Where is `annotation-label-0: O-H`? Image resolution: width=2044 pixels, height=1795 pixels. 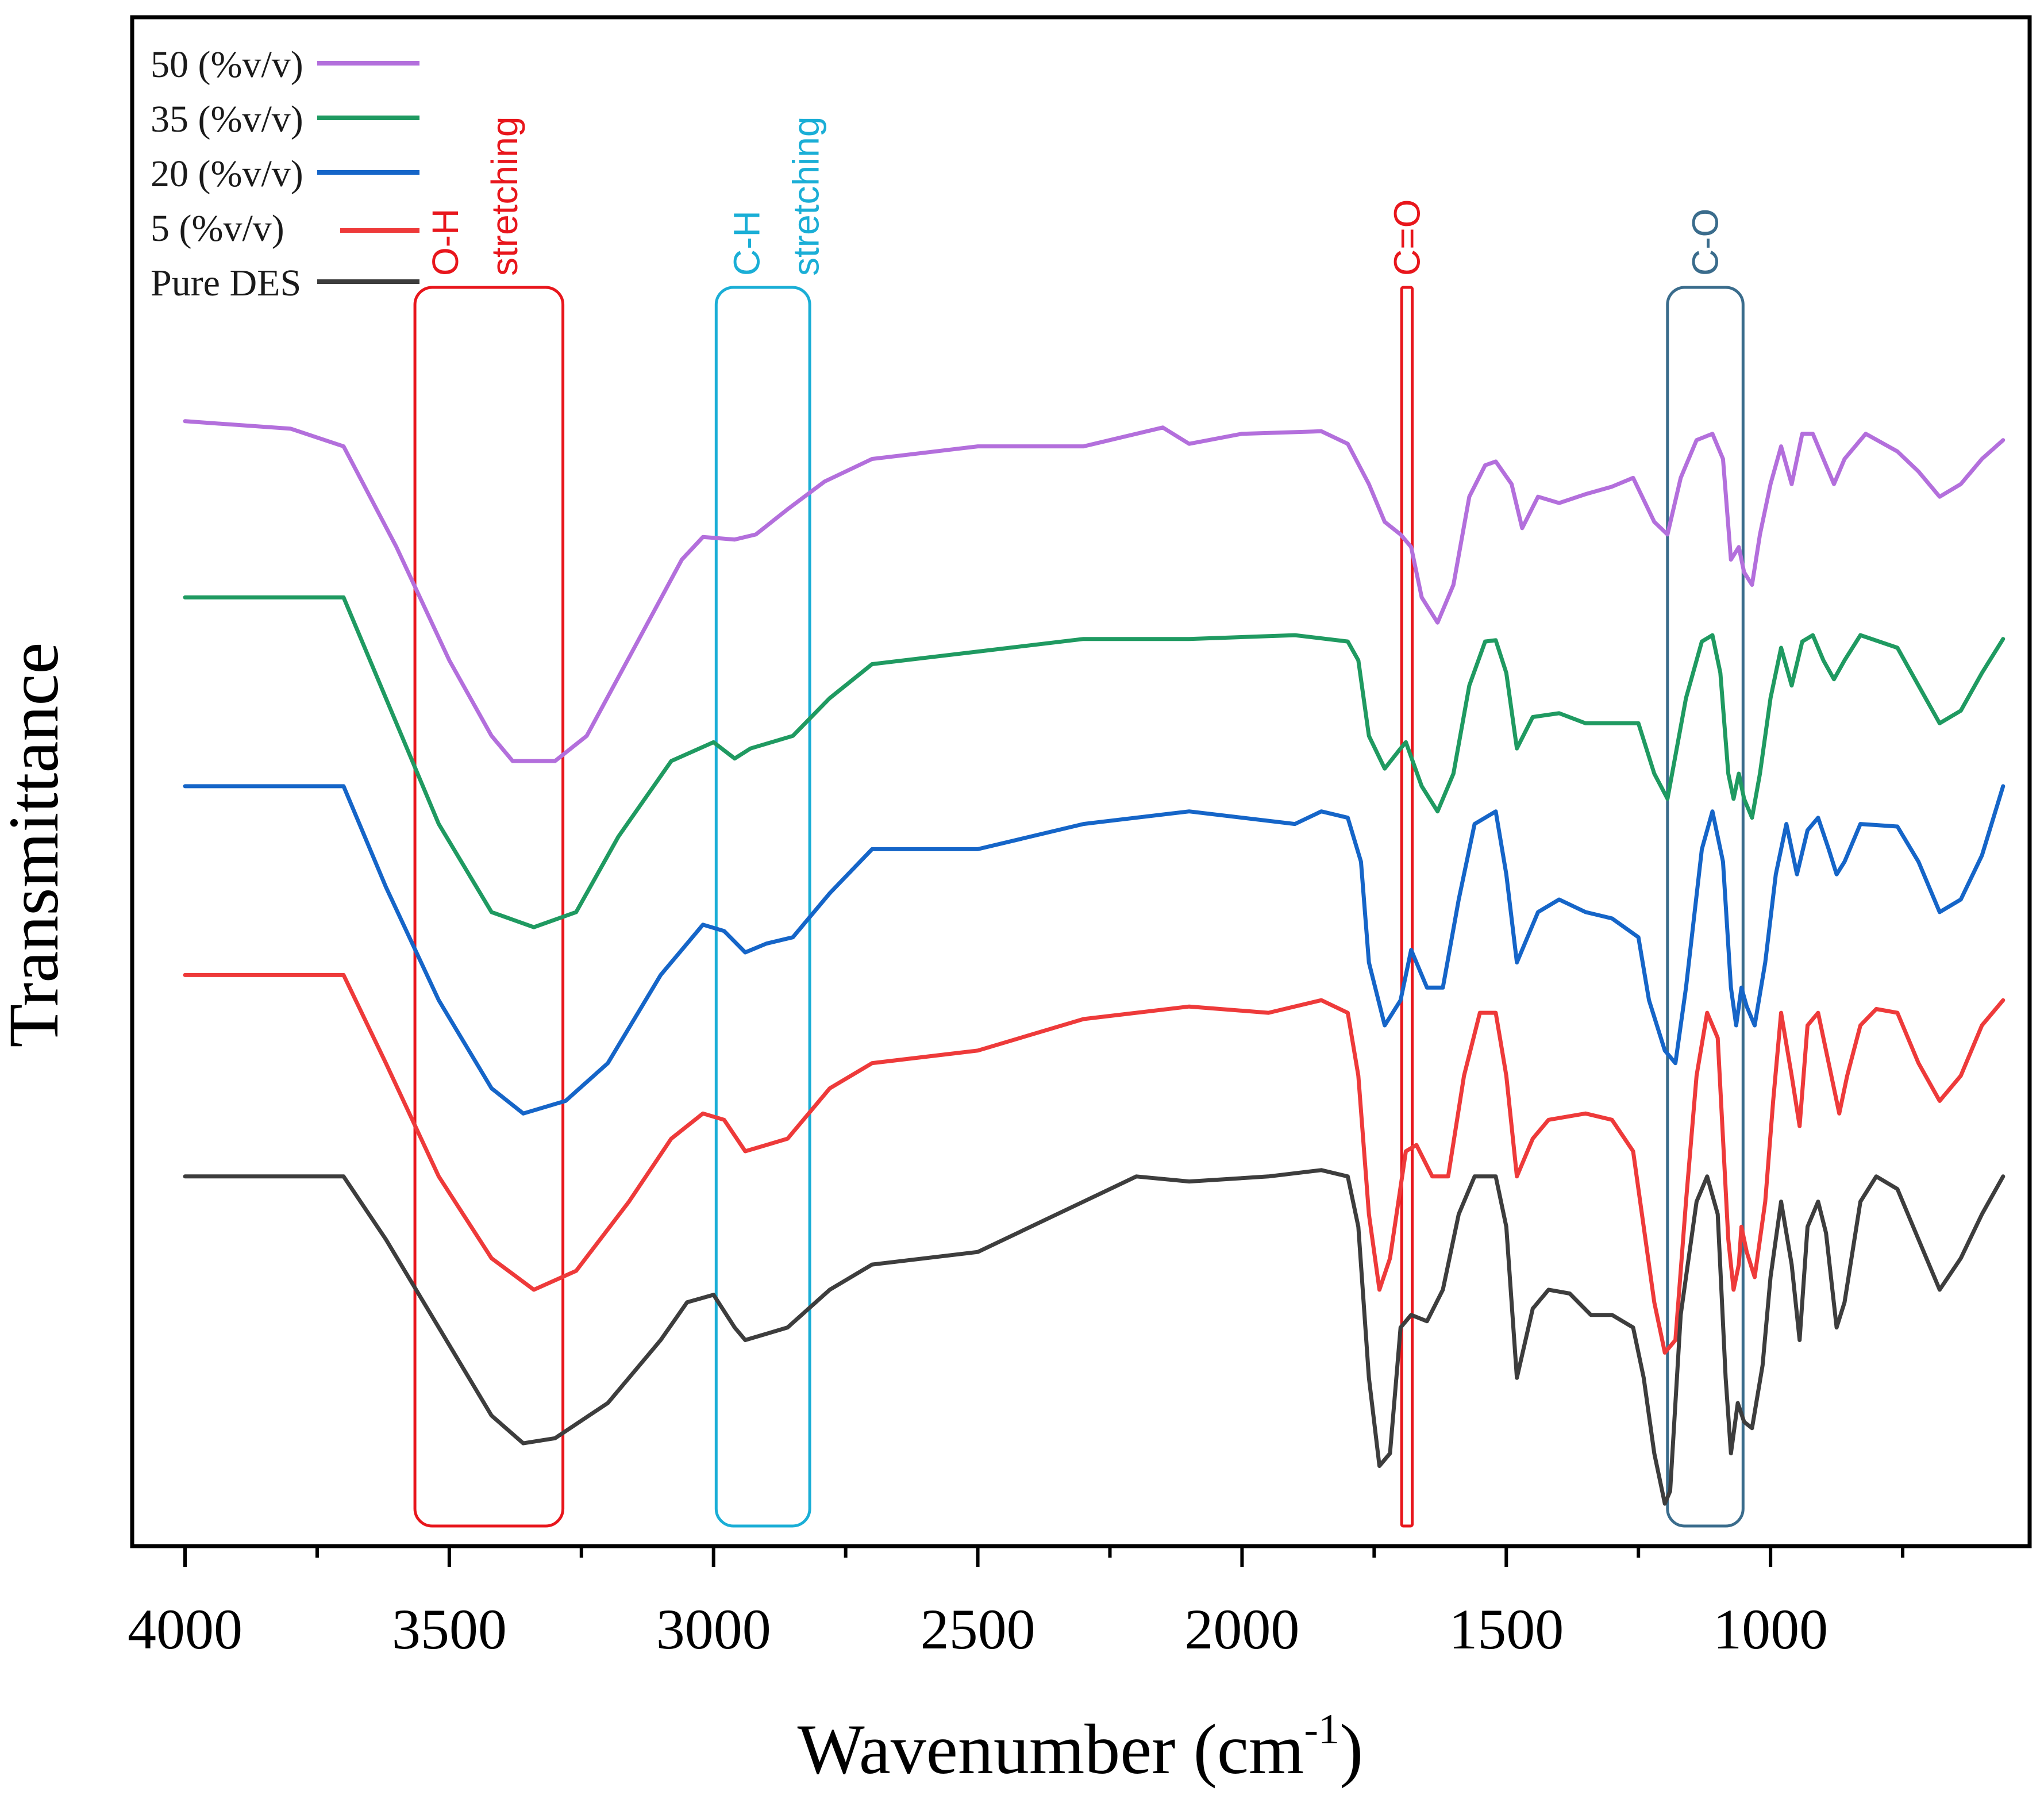
annotation-label-0: O-H is located at coordinates (445, 242).